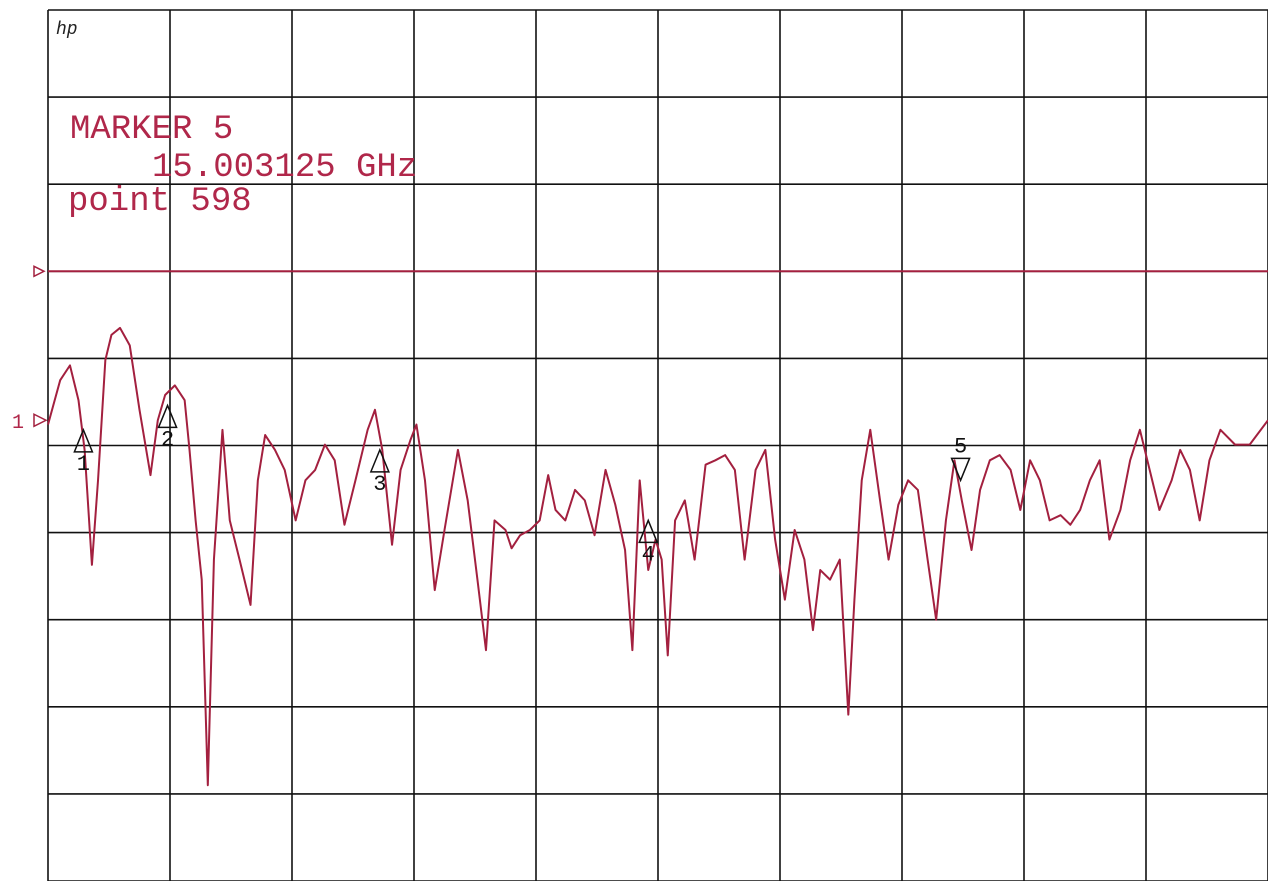  Describe the element at coordinates (284, 168) in the screenshot. I see `marker-frequency: 15.003125 GHz` at that location.